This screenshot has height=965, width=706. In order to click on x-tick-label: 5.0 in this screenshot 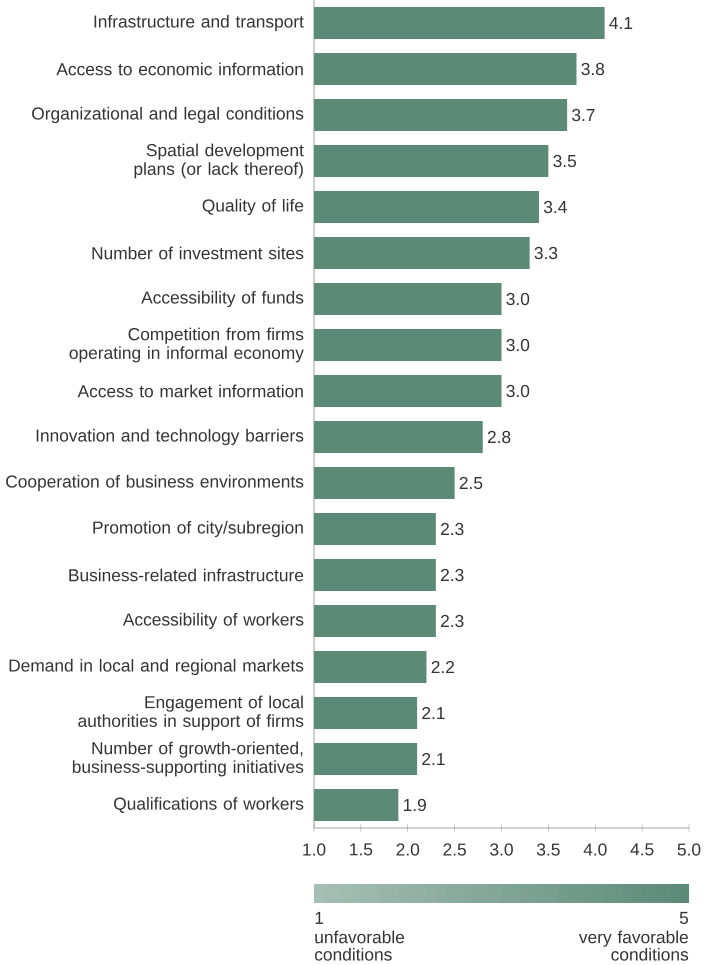, I will do `click(689, 849)`.